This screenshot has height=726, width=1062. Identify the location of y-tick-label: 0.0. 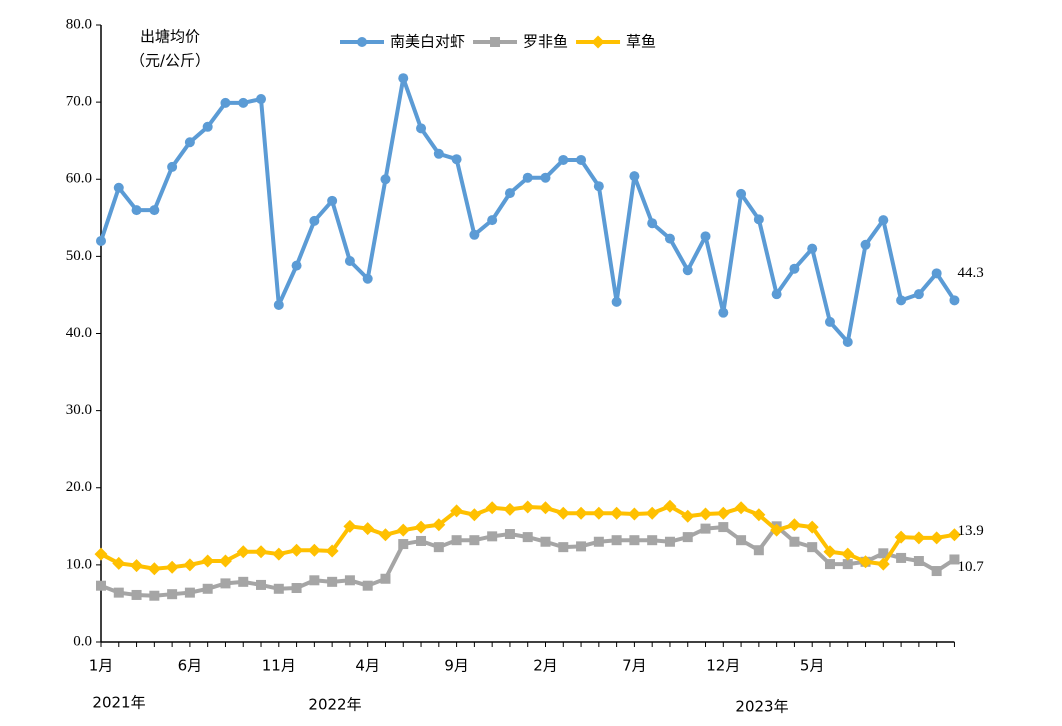
(82, 641).